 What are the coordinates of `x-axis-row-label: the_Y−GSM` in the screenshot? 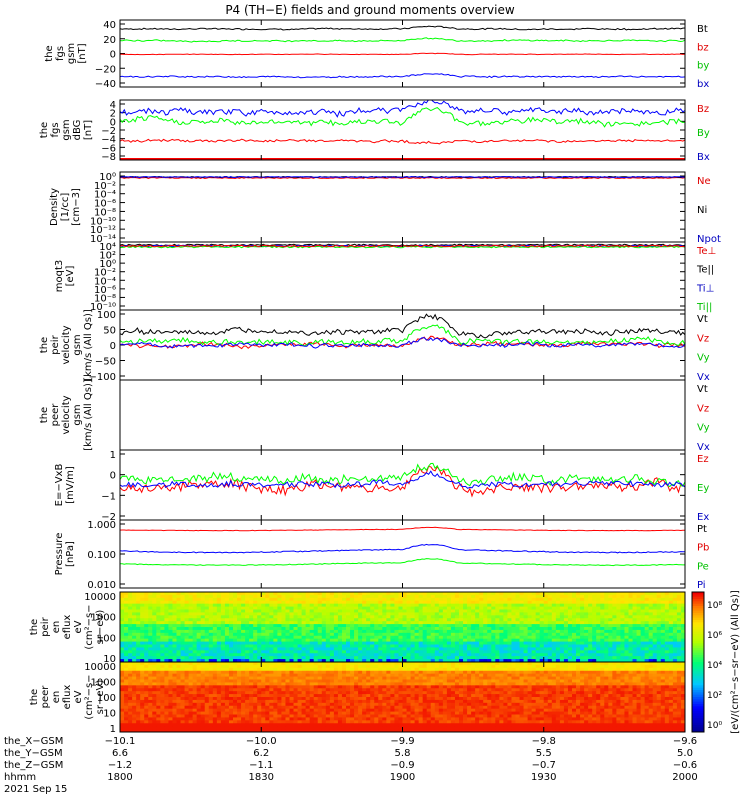 It's located at (33, 753).